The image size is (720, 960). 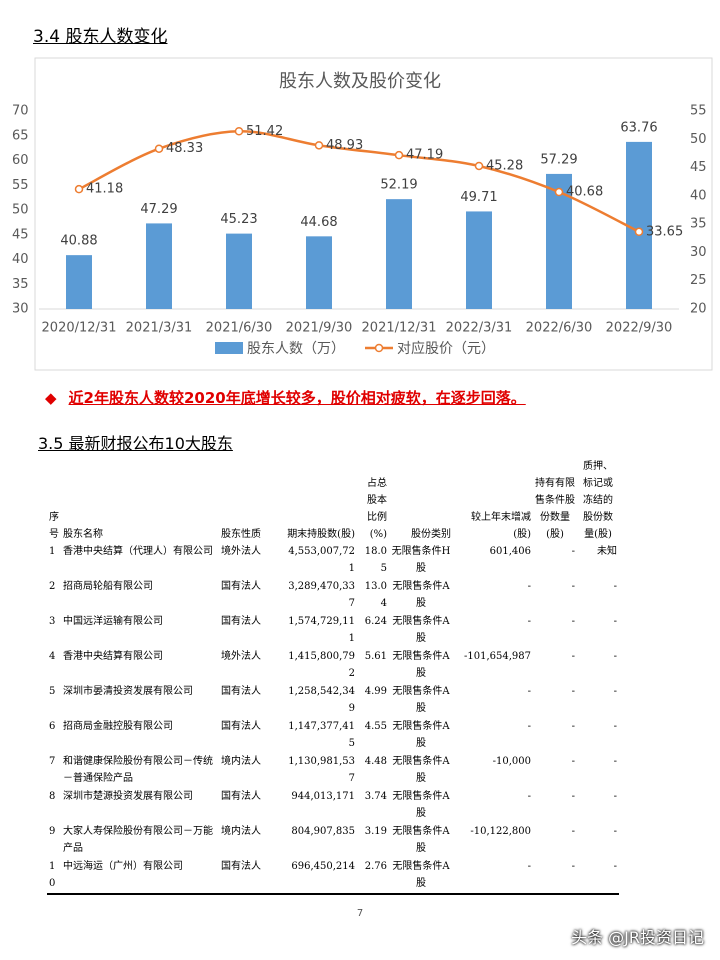 What do you see at coordinates (241, 656) in the screenshot?
I see `table-cell: 境外法人` at bounding box center [241, 656].